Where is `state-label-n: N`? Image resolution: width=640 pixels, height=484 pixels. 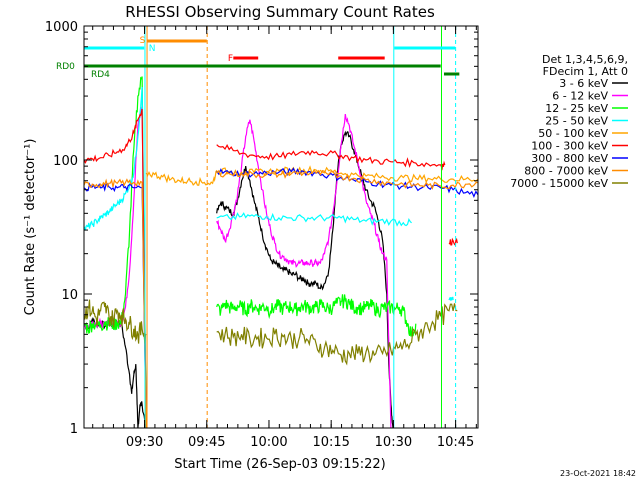 state-label-n: N is located at coordinates (152, 49).